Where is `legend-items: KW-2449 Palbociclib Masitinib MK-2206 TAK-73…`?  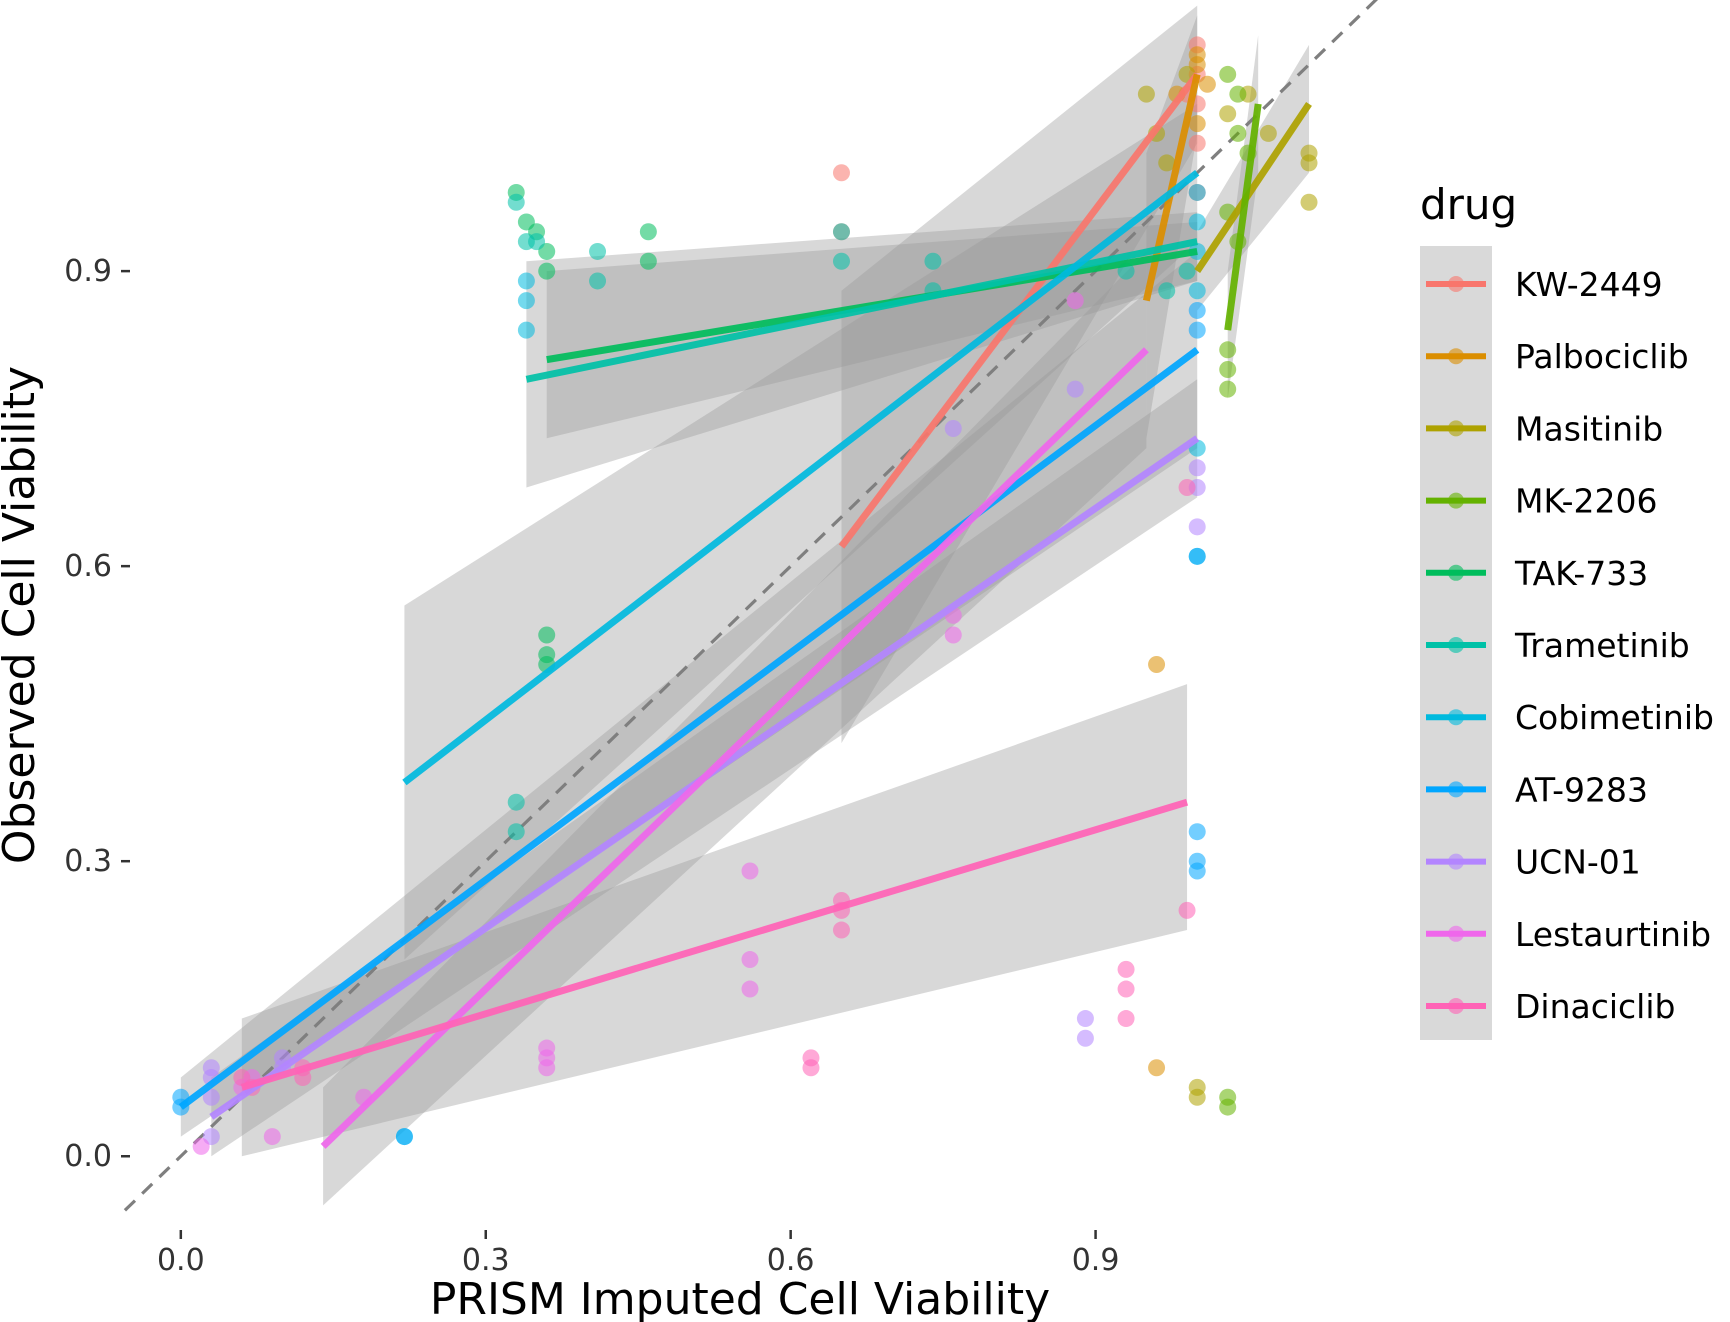
legend-items: KW-2449 Palbociclib Masitinib MK-2206 TAK-73… is located at coordinates (1570, 645).